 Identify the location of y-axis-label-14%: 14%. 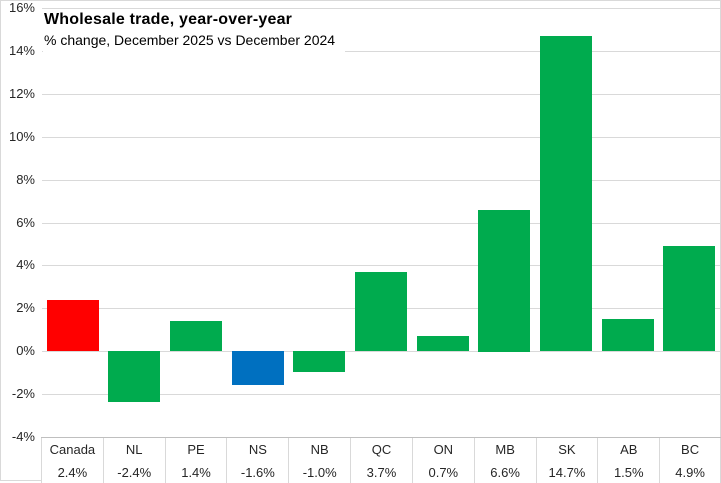
(21, 50).